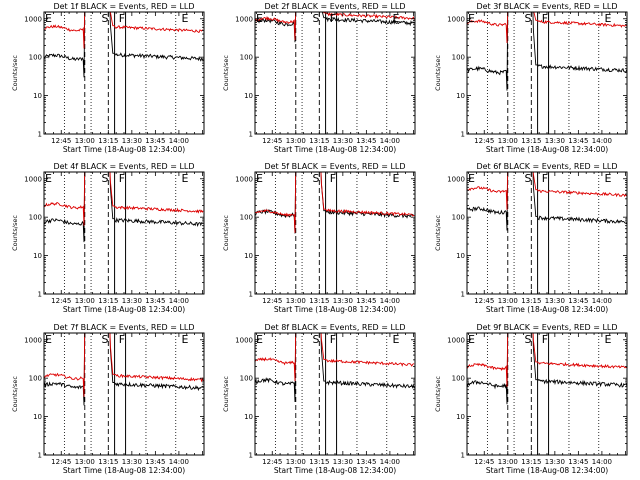 The height and width of the screenshot is (480, 640). What do you see at coordinates (179, 301) in the screenshot?
I see `x-tick-label: 14:00` at bounding box center [179, 301].